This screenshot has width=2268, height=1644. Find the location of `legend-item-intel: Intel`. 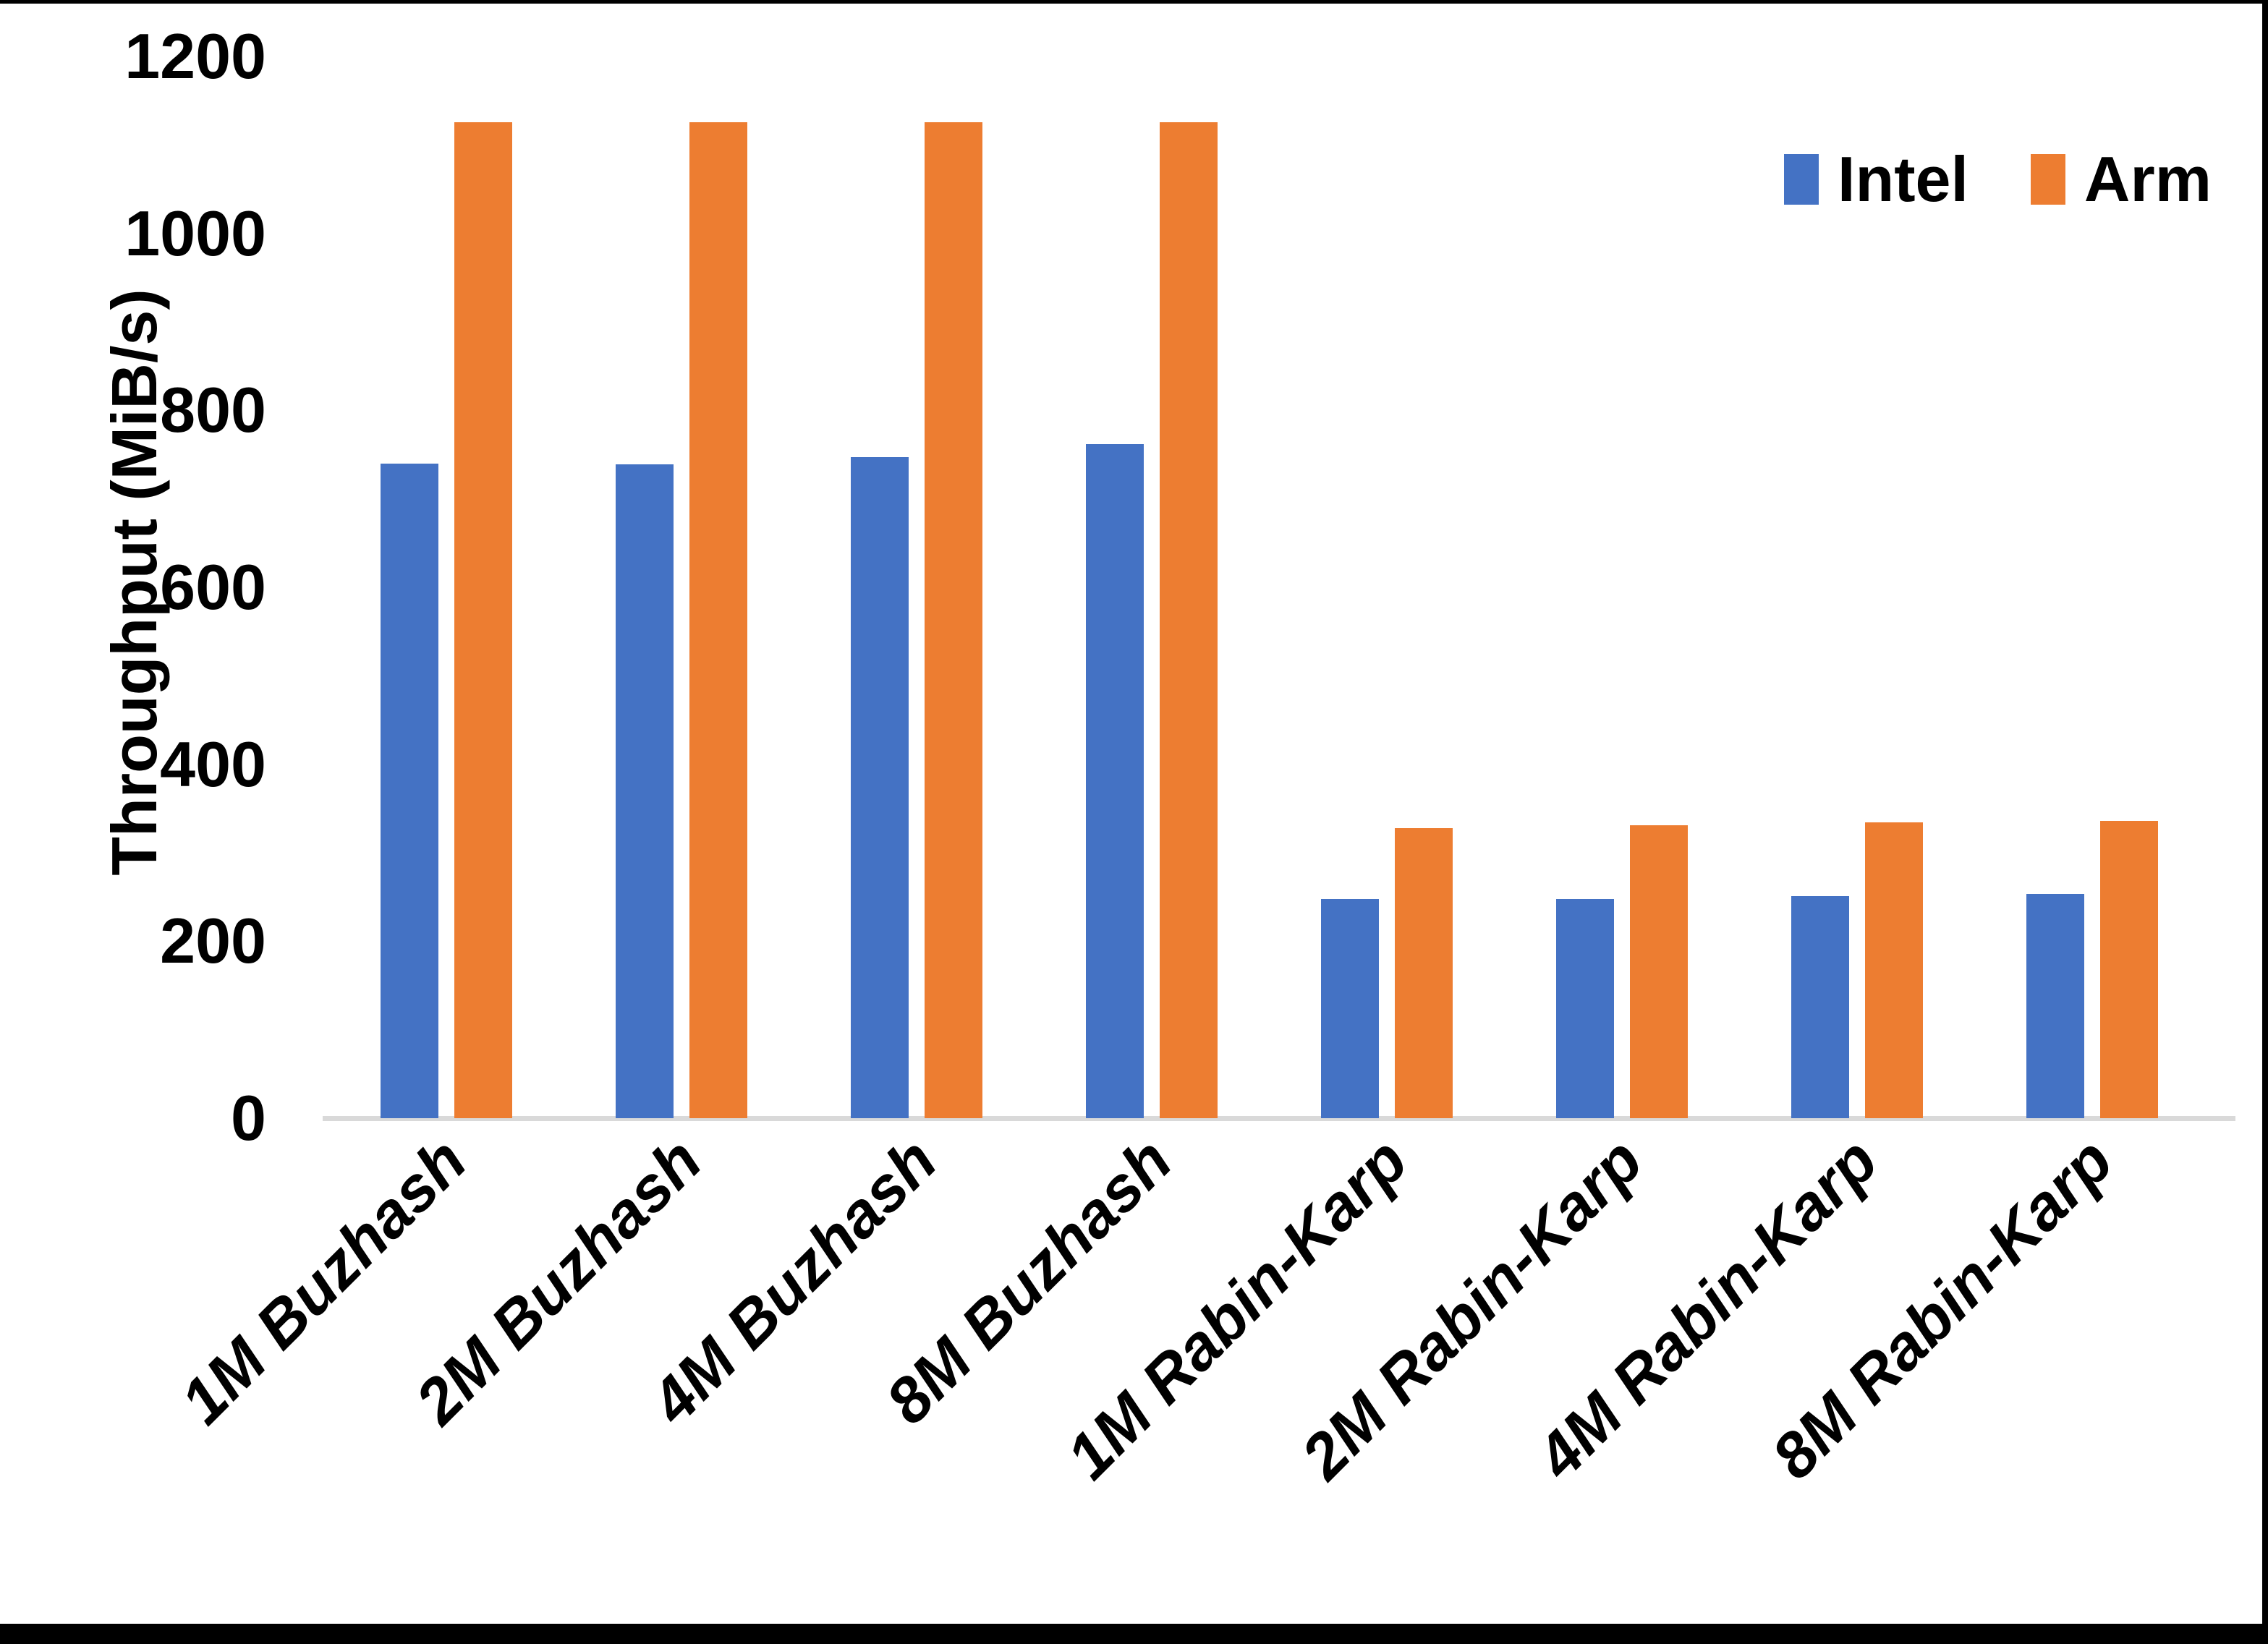

legend-item-intel: Intel is located at coordinates (1876, 179).